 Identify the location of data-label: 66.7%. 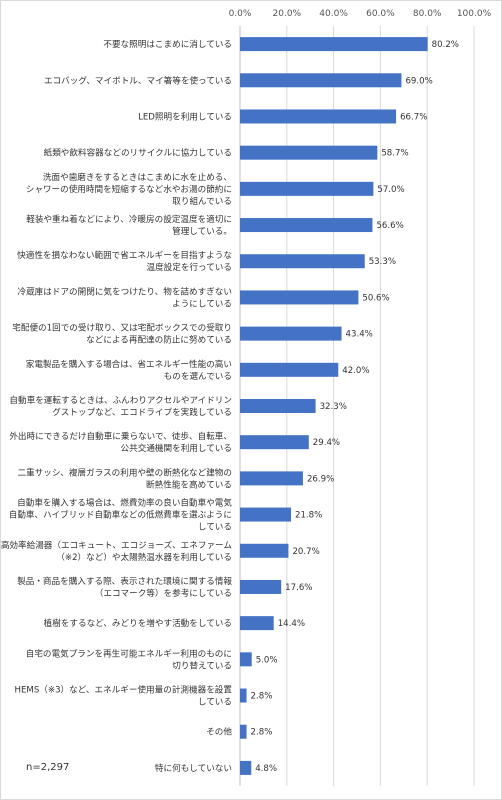
(413, 117).